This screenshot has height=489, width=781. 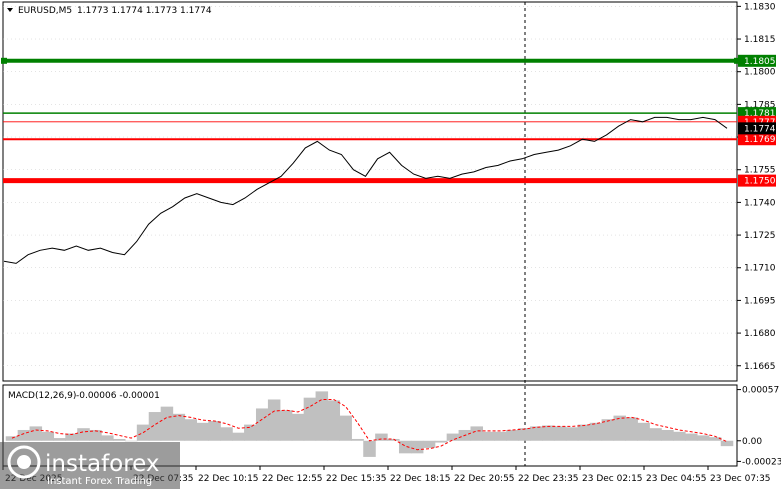 I want to click on price-tick-label: 1.1695, so click(x=760, y=301).